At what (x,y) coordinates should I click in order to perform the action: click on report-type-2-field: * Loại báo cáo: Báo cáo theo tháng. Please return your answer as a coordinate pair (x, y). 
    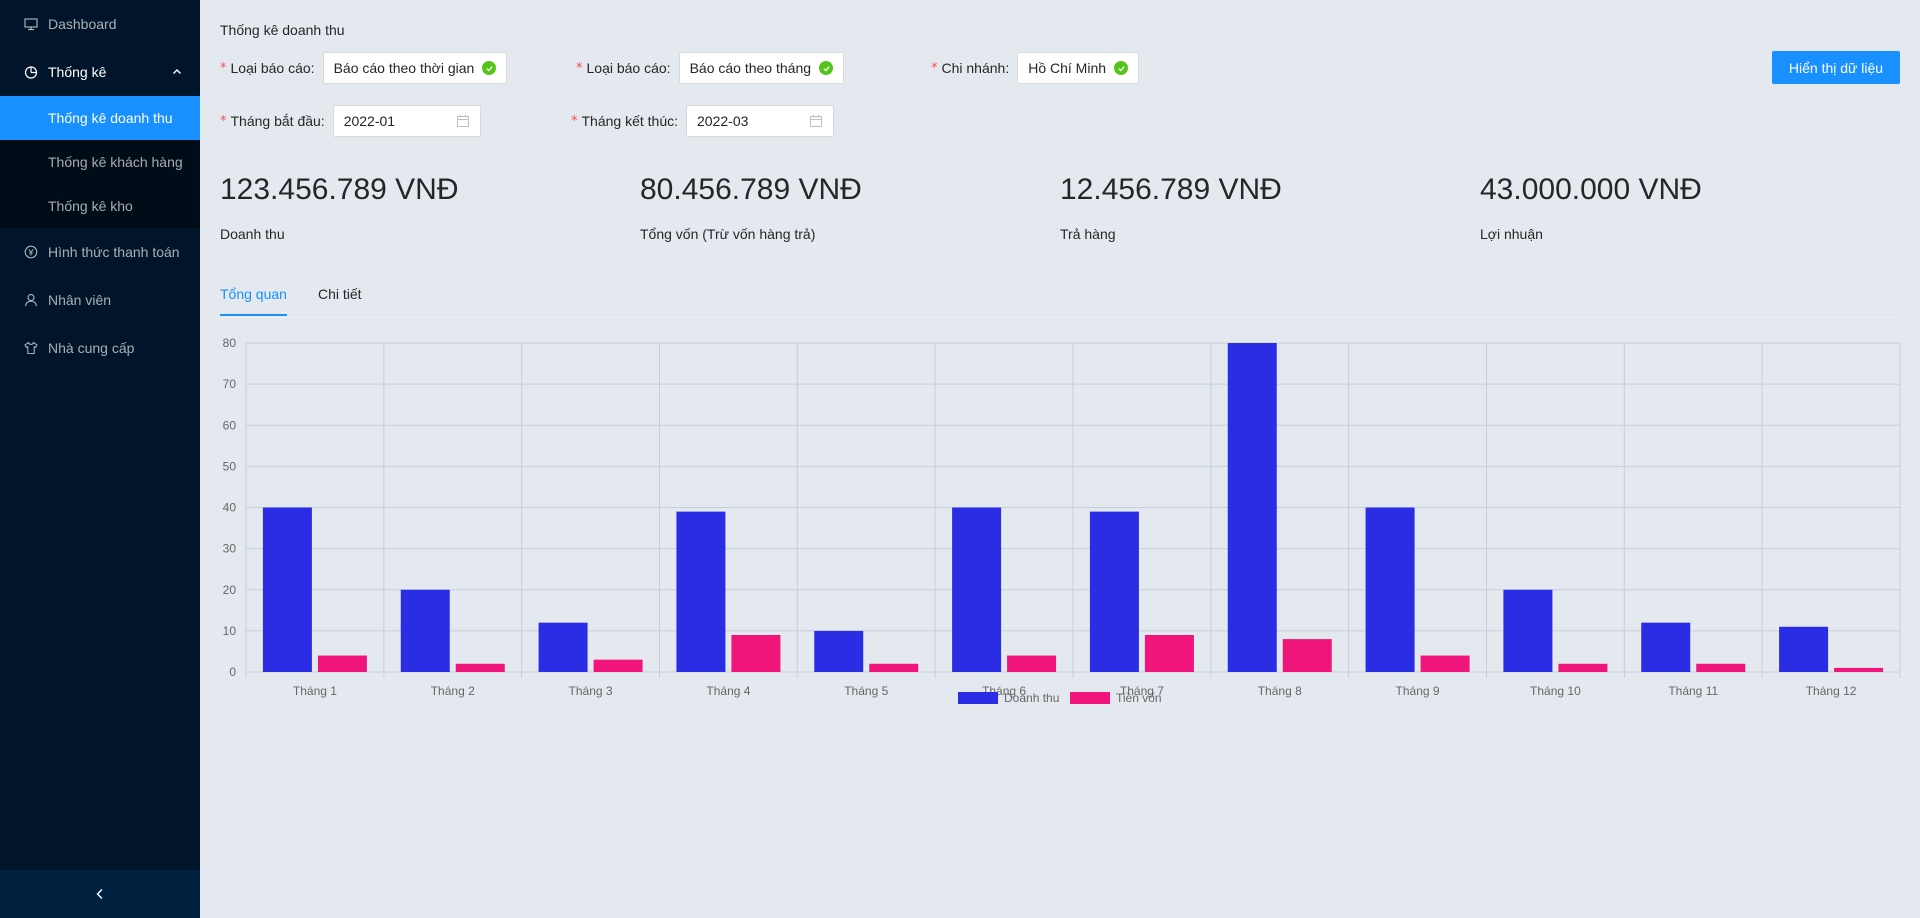
    Looking at the image, I should click on (710, 68).